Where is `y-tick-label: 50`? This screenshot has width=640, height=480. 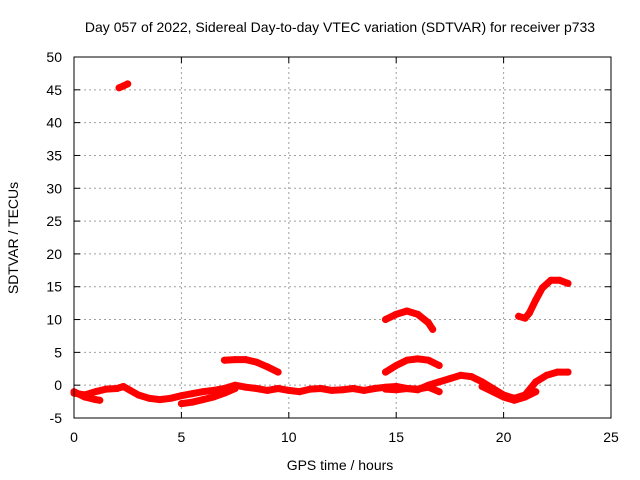
y-tick-label: 50 is located at coordinates (54, 57).